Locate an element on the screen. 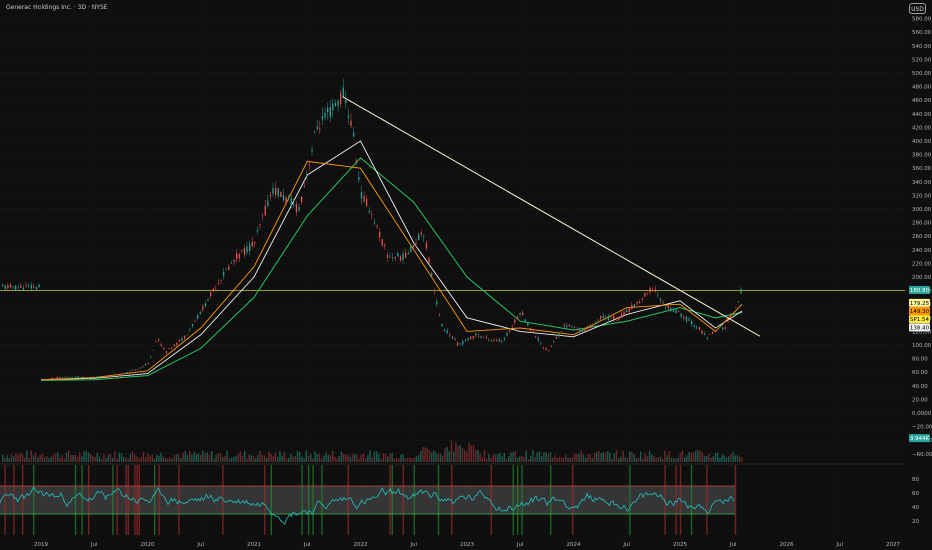  currency-button: USD is located at coordinates (917, 8).